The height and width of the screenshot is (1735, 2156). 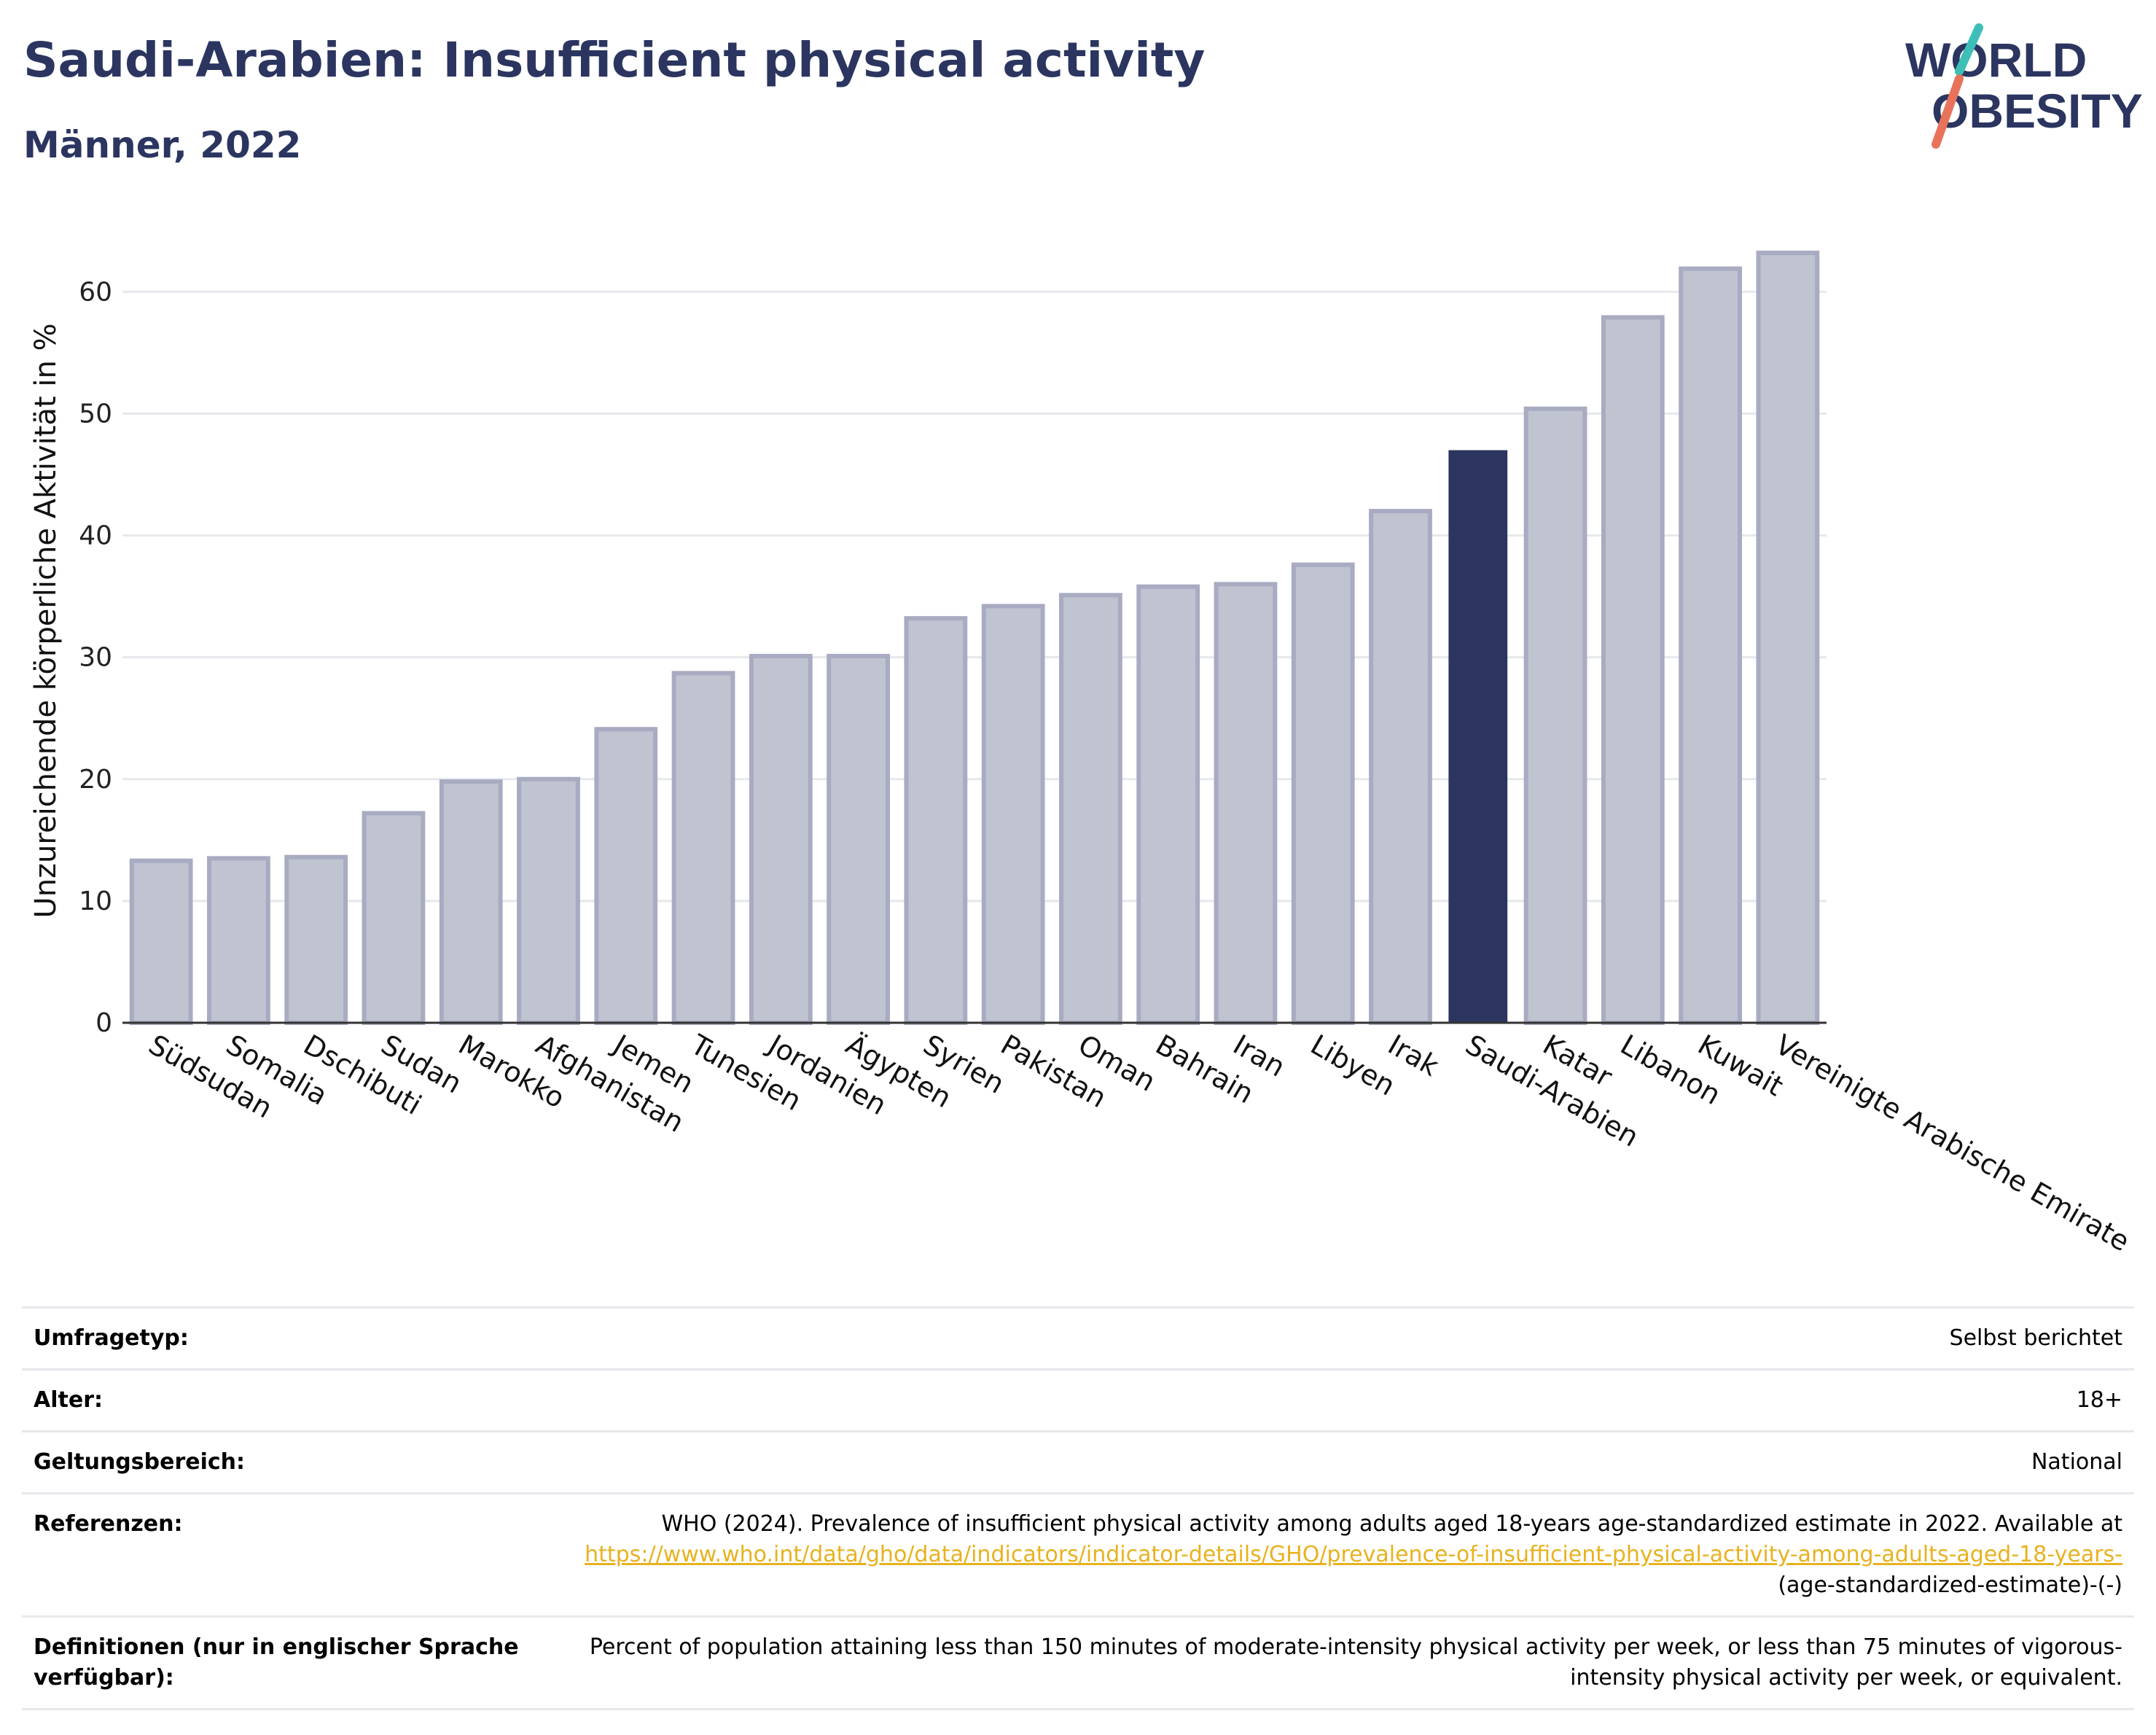 I want to click on logo-text-obesity: OBESITY, so click(x=2038, y=111).